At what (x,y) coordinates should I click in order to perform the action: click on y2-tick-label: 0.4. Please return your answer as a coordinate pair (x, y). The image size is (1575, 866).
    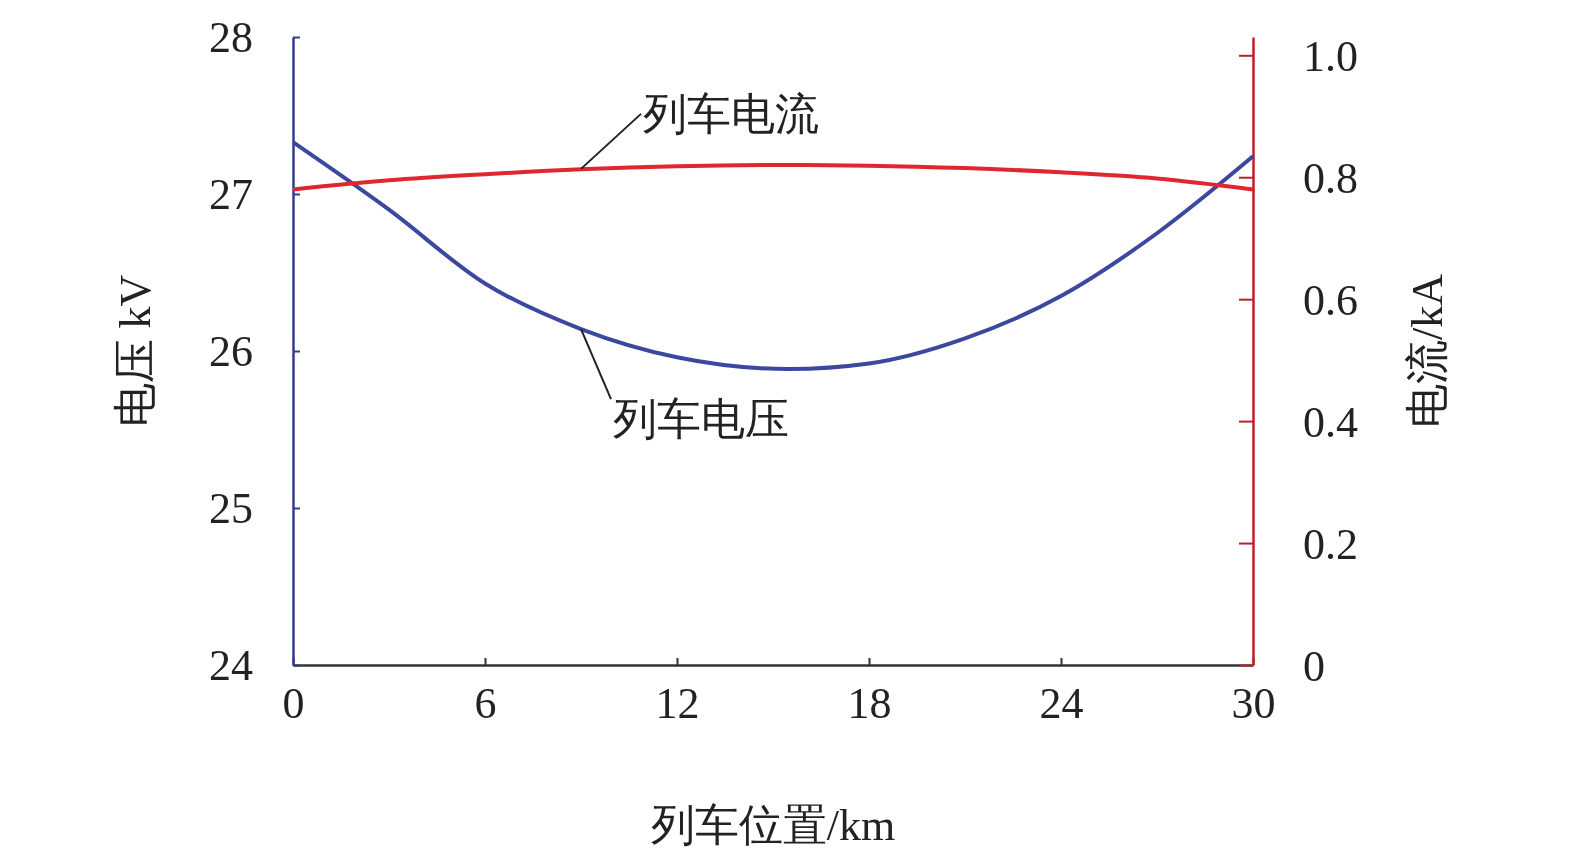
    Looking at the image, I should click on (1330, 423).